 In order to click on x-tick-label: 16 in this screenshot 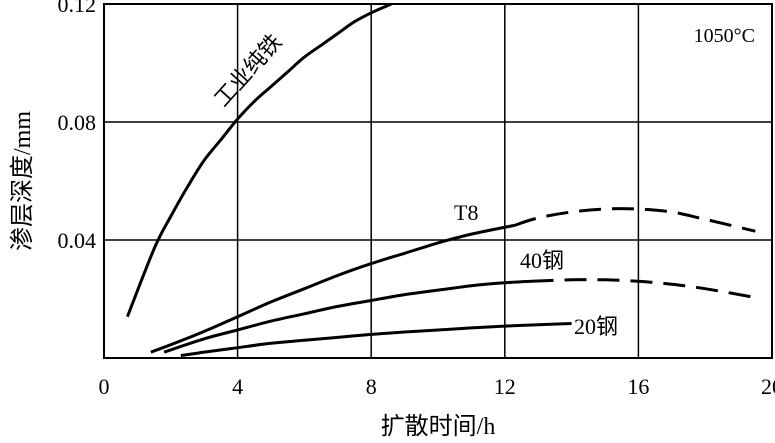, I will do `click(638, 386)`.